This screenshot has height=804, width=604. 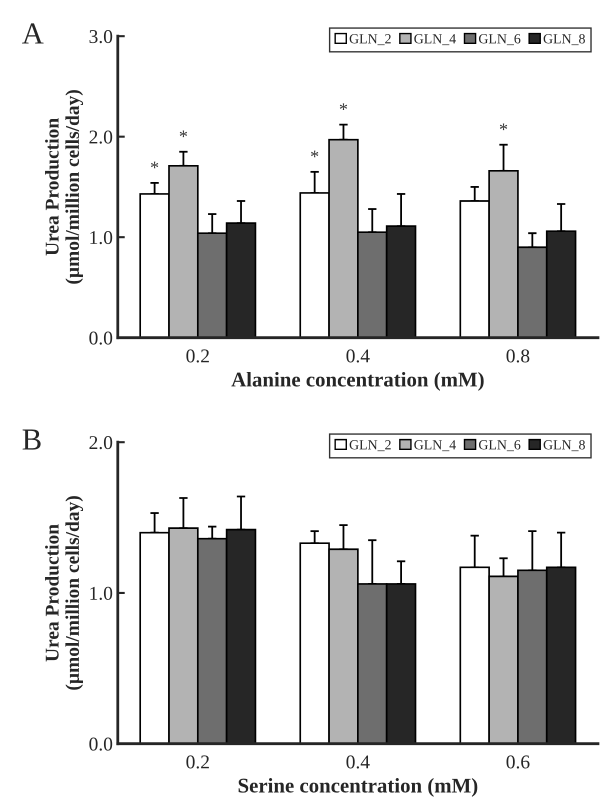 I want to click on x-tick-label: 0.8, so click(x=518, y=356).